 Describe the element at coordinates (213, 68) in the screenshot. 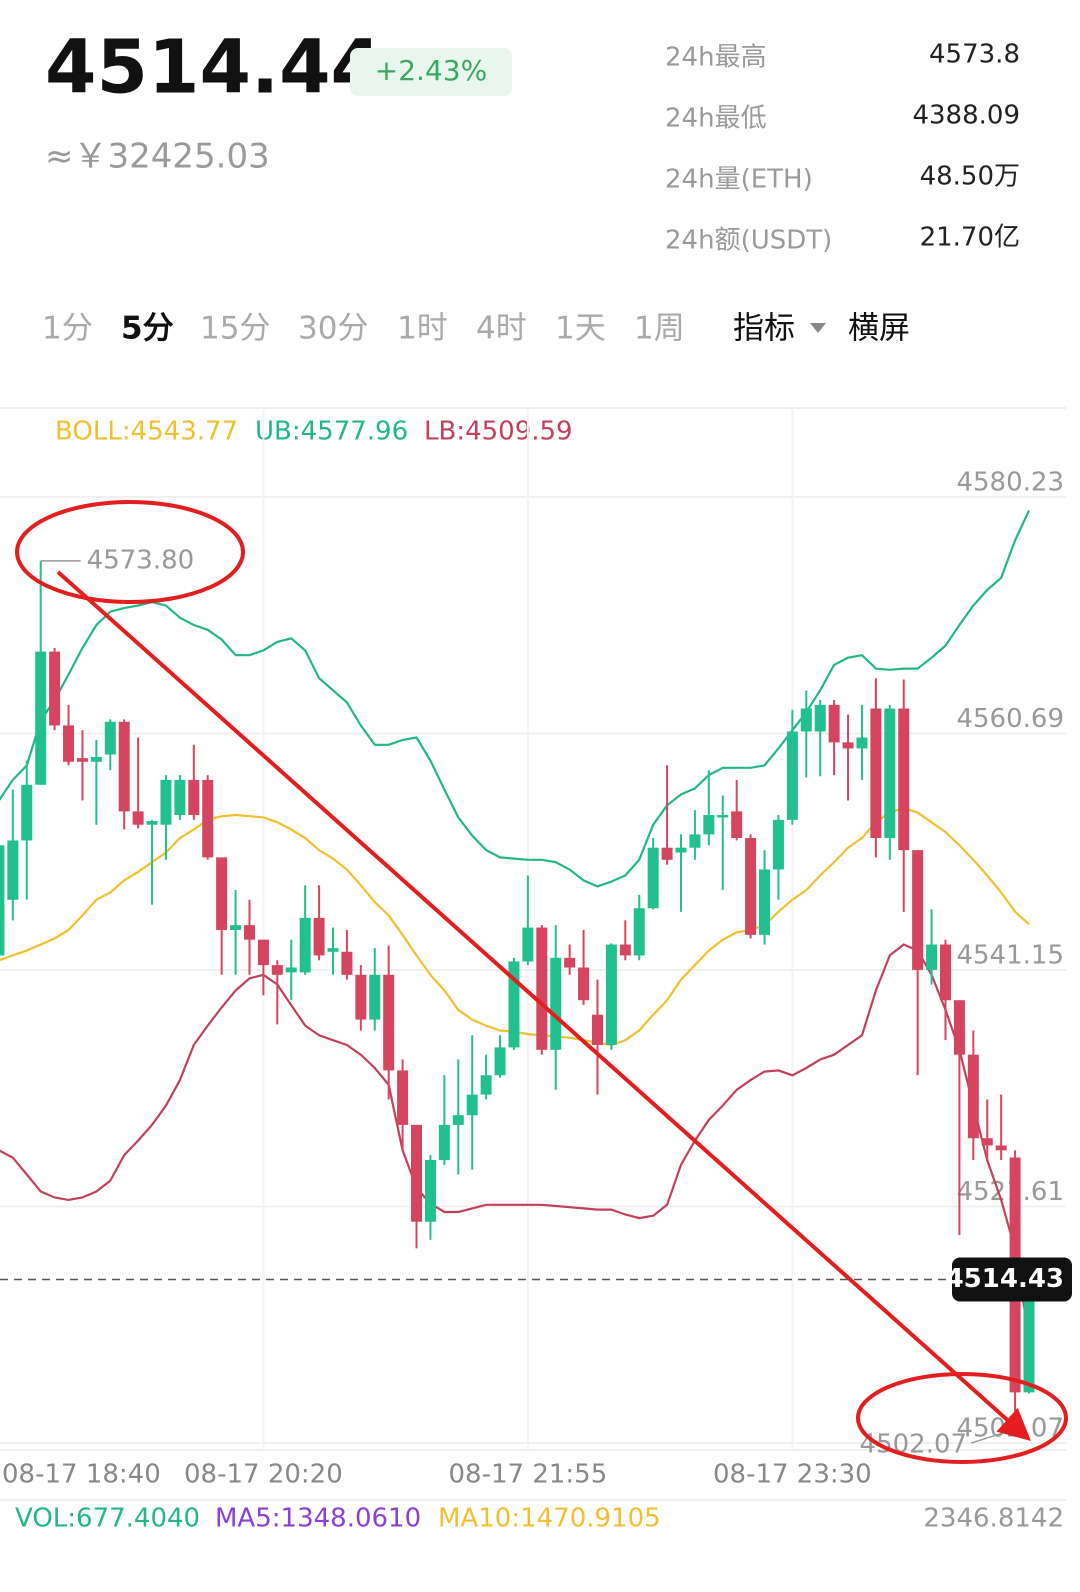

I see `last-price: 4514.44` at that location.